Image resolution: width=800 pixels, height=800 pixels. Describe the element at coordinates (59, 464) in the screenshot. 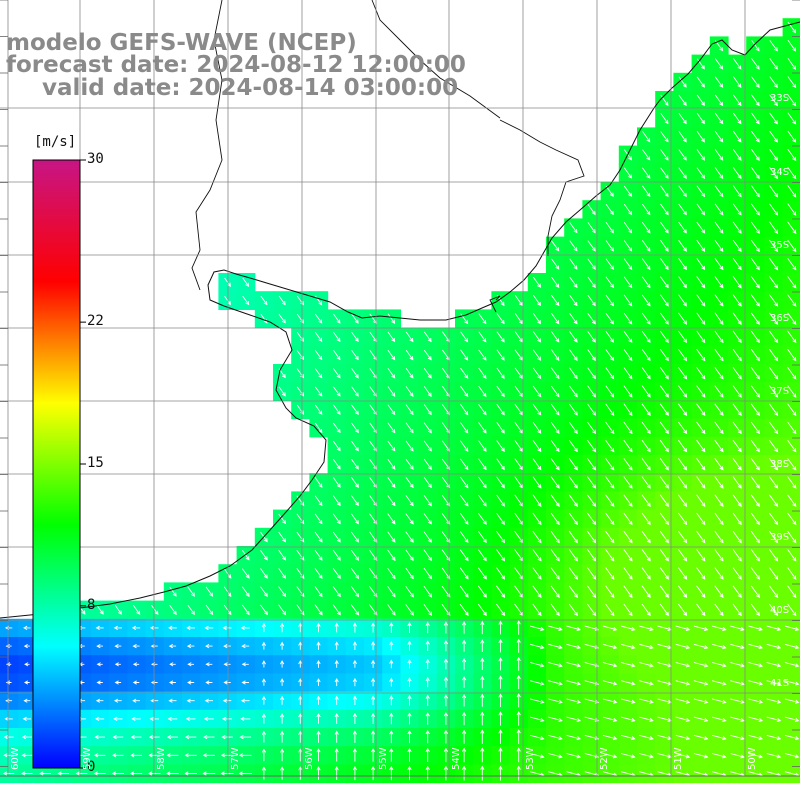

I see `colorbar` at that location.